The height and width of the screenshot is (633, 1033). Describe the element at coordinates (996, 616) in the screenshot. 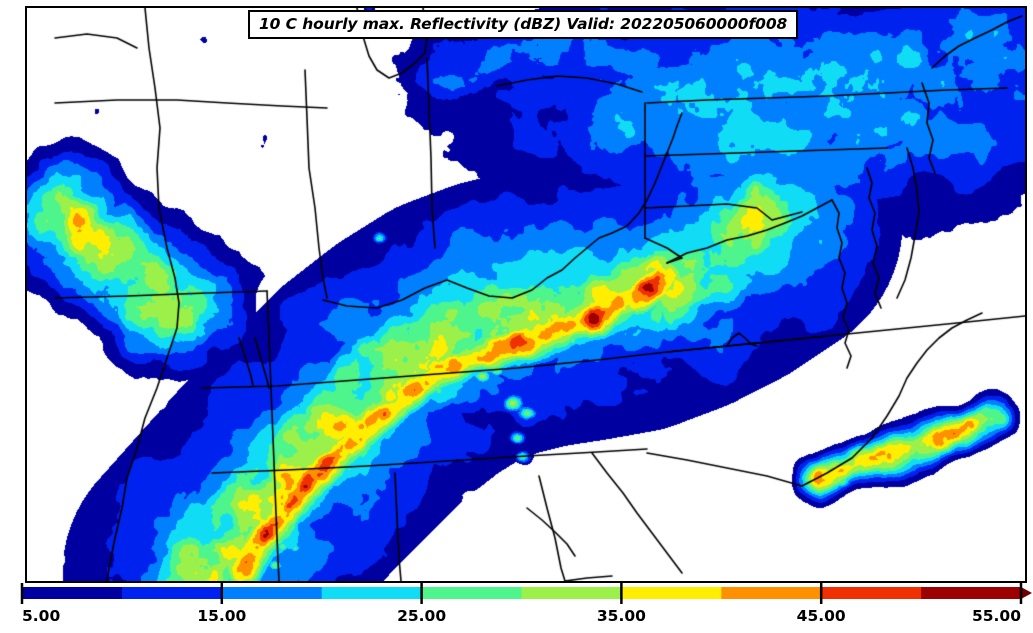

I see `colorbar-tick-label: 55.00` at that location.